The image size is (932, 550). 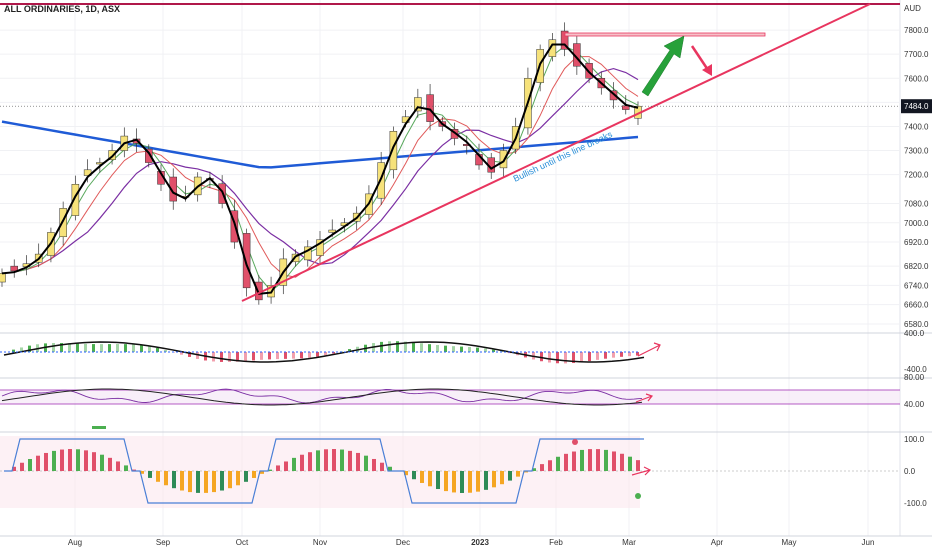 I want to click on bearish-arrow-head, so click(x=707, y=70).